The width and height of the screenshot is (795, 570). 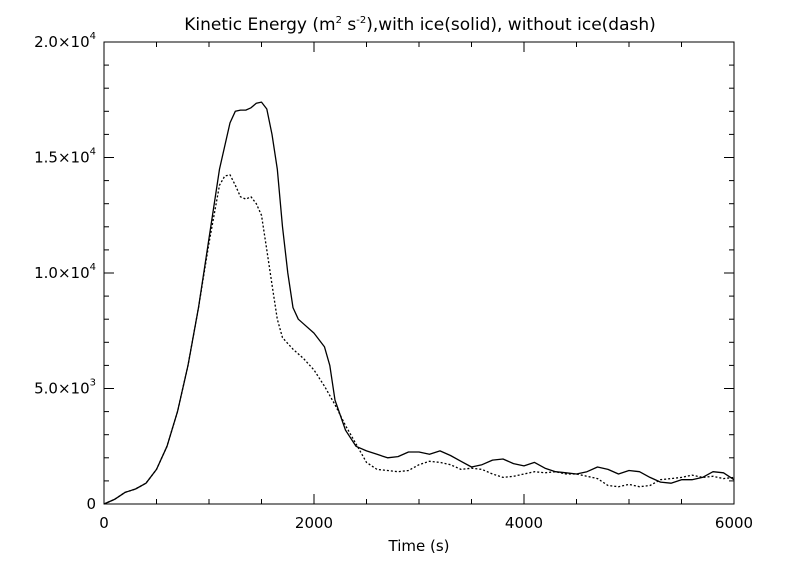 What do you see at coordinates (734, 523) in the screenshot?
I see `x-tick-label: 6000` at bounding box center [734, 523].